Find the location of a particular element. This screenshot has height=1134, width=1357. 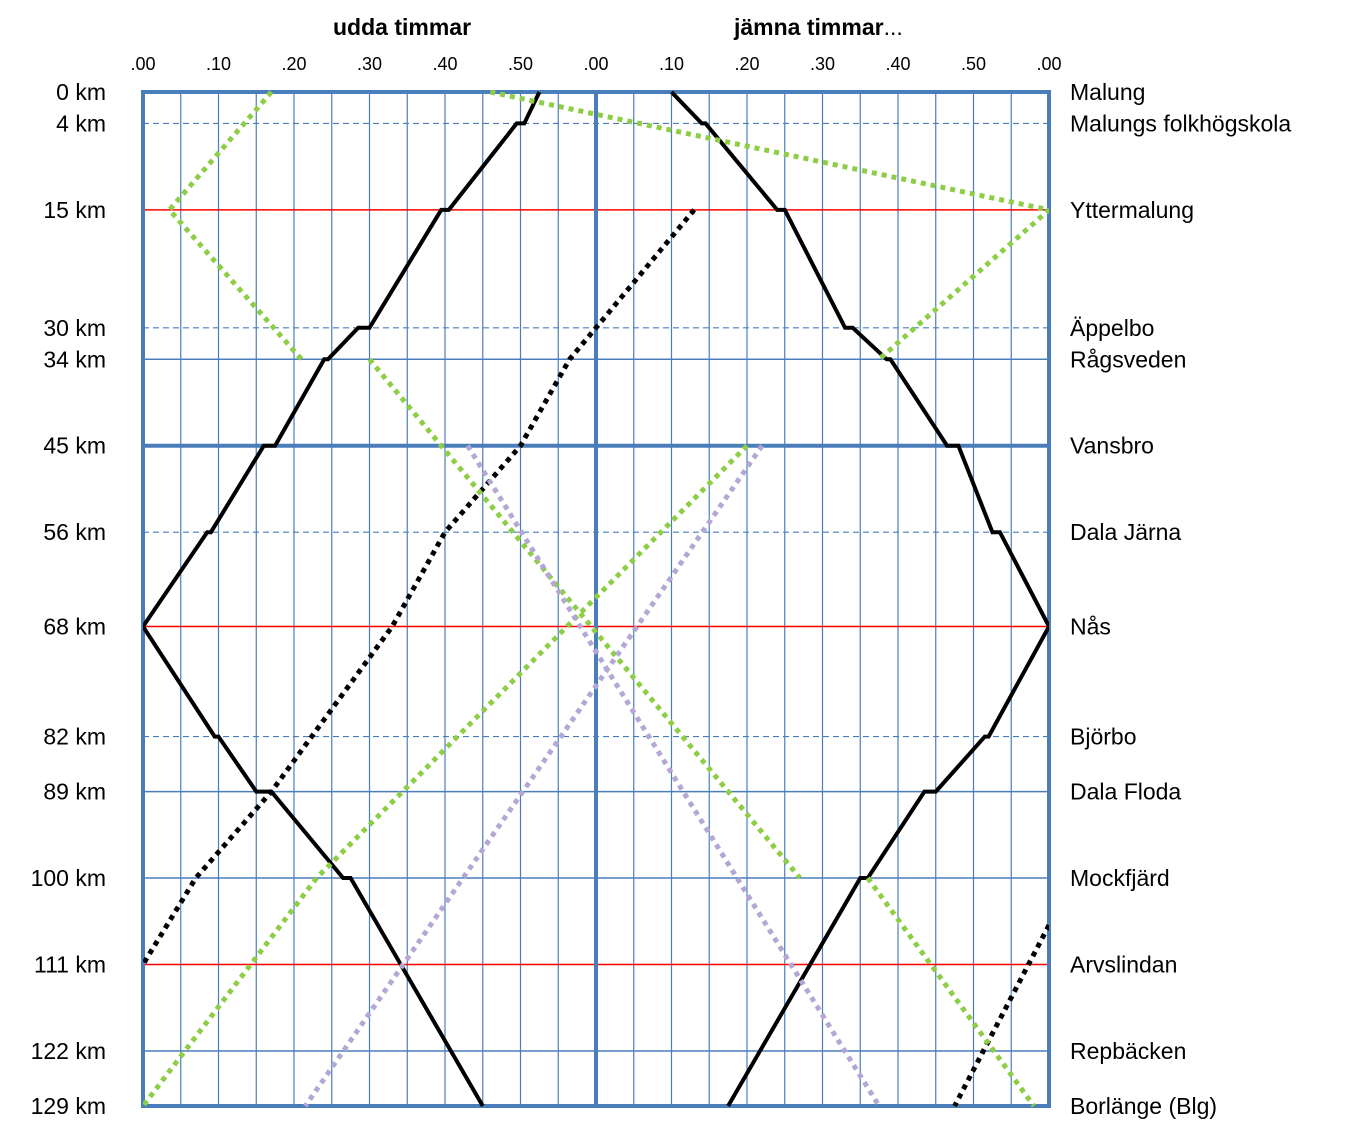

km-label: 122 km is located at coordinates (68, 1051).